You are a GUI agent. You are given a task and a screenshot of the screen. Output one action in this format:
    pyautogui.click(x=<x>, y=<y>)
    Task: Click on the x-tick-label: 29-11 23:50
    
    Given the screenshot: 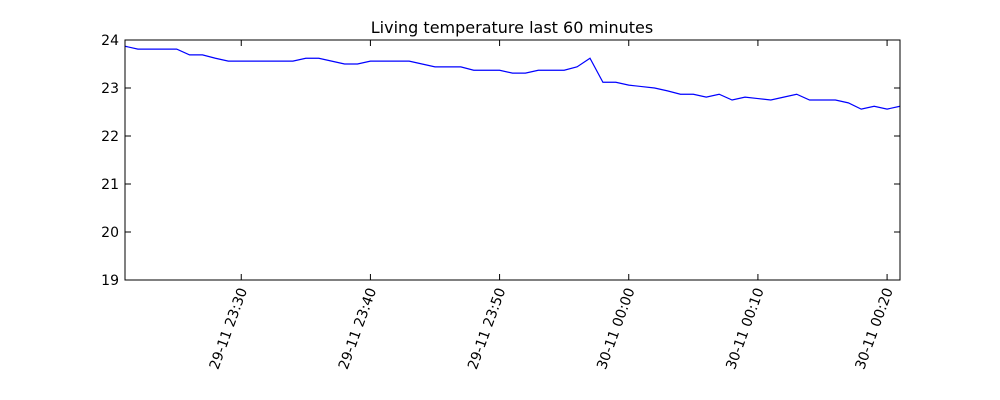 What is the action you would take?
    pyautogui.click(x=487, y=329)
    